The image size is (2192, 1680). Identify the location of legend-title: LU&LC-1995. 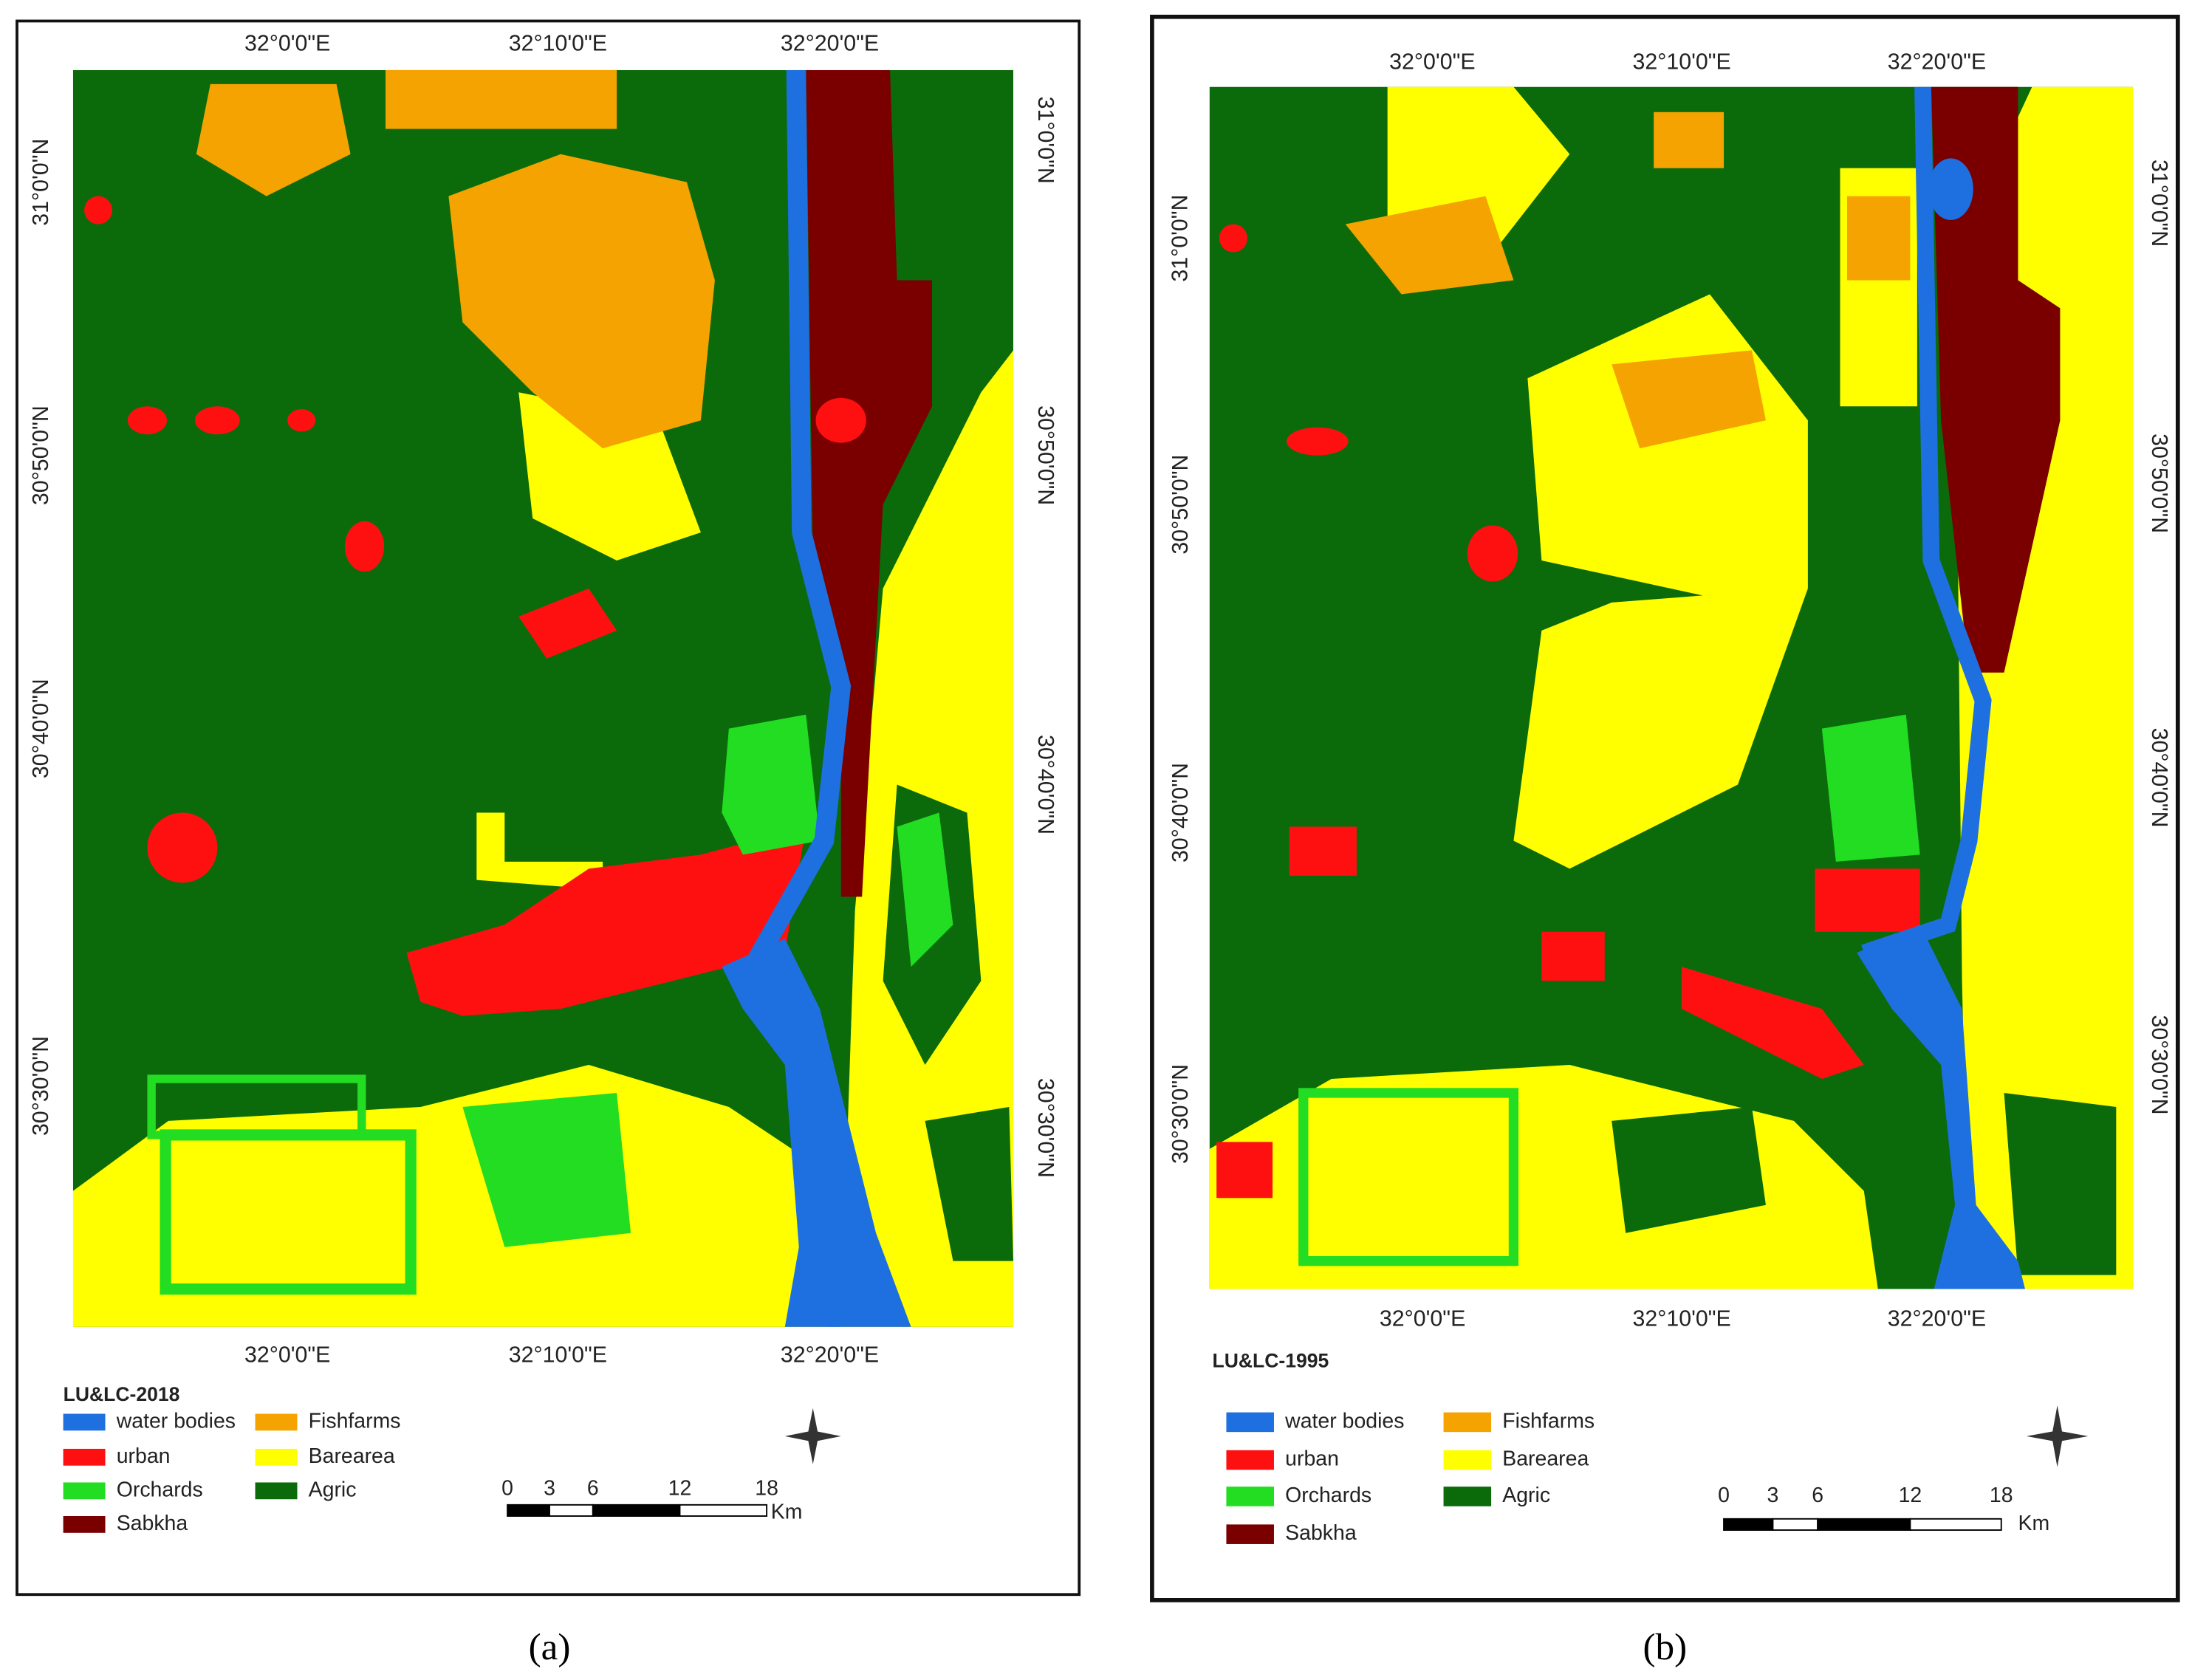
(1270, 1360).